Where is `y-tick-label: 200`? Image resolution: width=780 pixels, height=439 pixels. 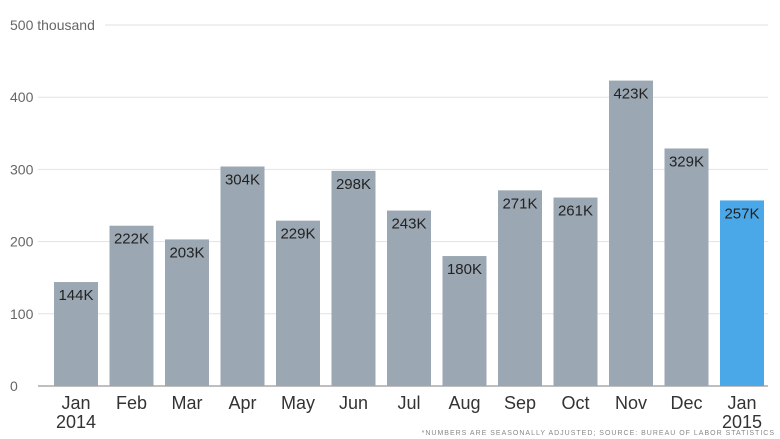 y-tick-label: 200 is located at coordinates (22, 242).